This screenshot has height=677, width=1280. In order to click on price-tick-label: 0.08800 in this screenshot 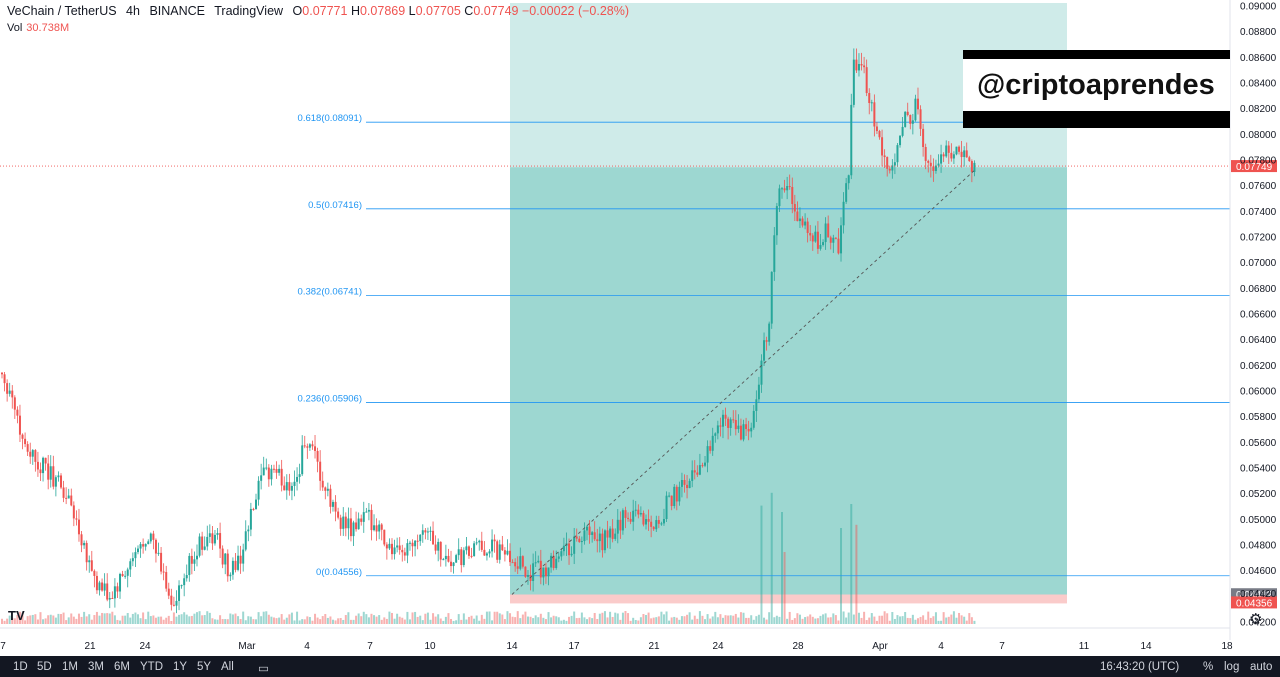, I will do `click(1258, 32)`.